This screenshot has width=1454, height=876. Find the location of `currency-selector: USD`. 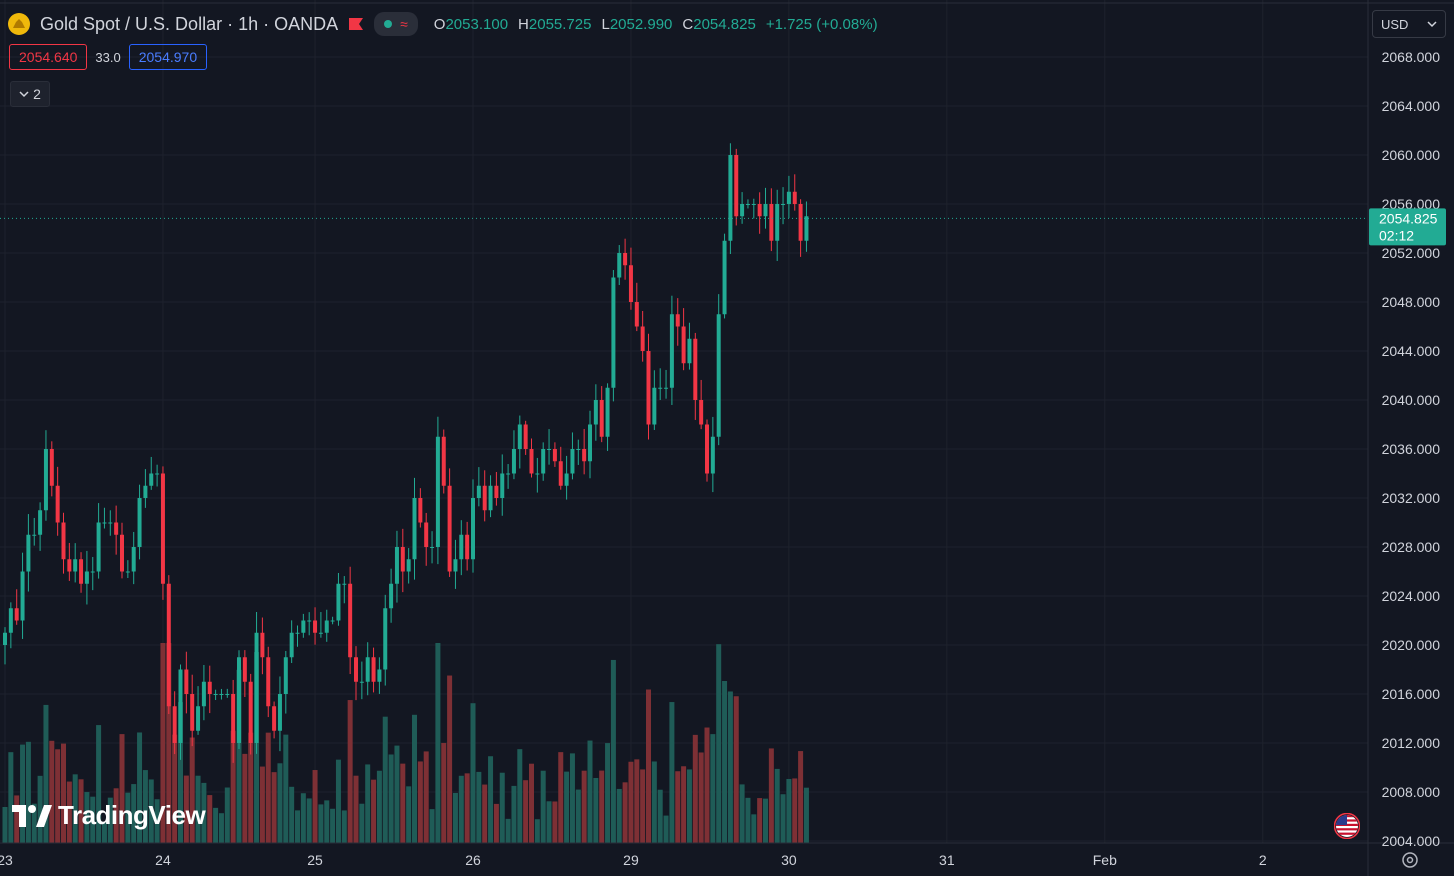

currency-selector: USD is located at coordinates (1409, 24).